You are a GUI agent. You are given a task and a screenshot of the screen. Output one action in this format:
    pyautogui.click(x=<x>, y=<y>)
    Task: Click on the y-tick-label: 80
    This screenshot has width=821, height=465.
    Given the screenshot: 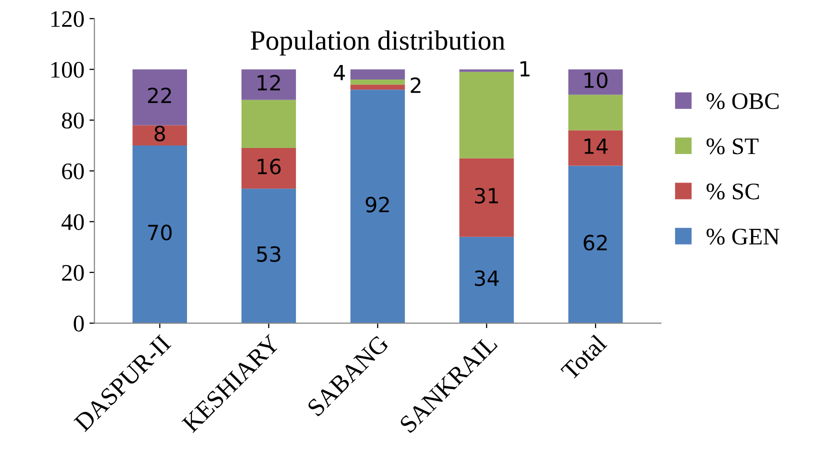 What is the action you would take?
    pyautogui.click(x=73, y=120)
    